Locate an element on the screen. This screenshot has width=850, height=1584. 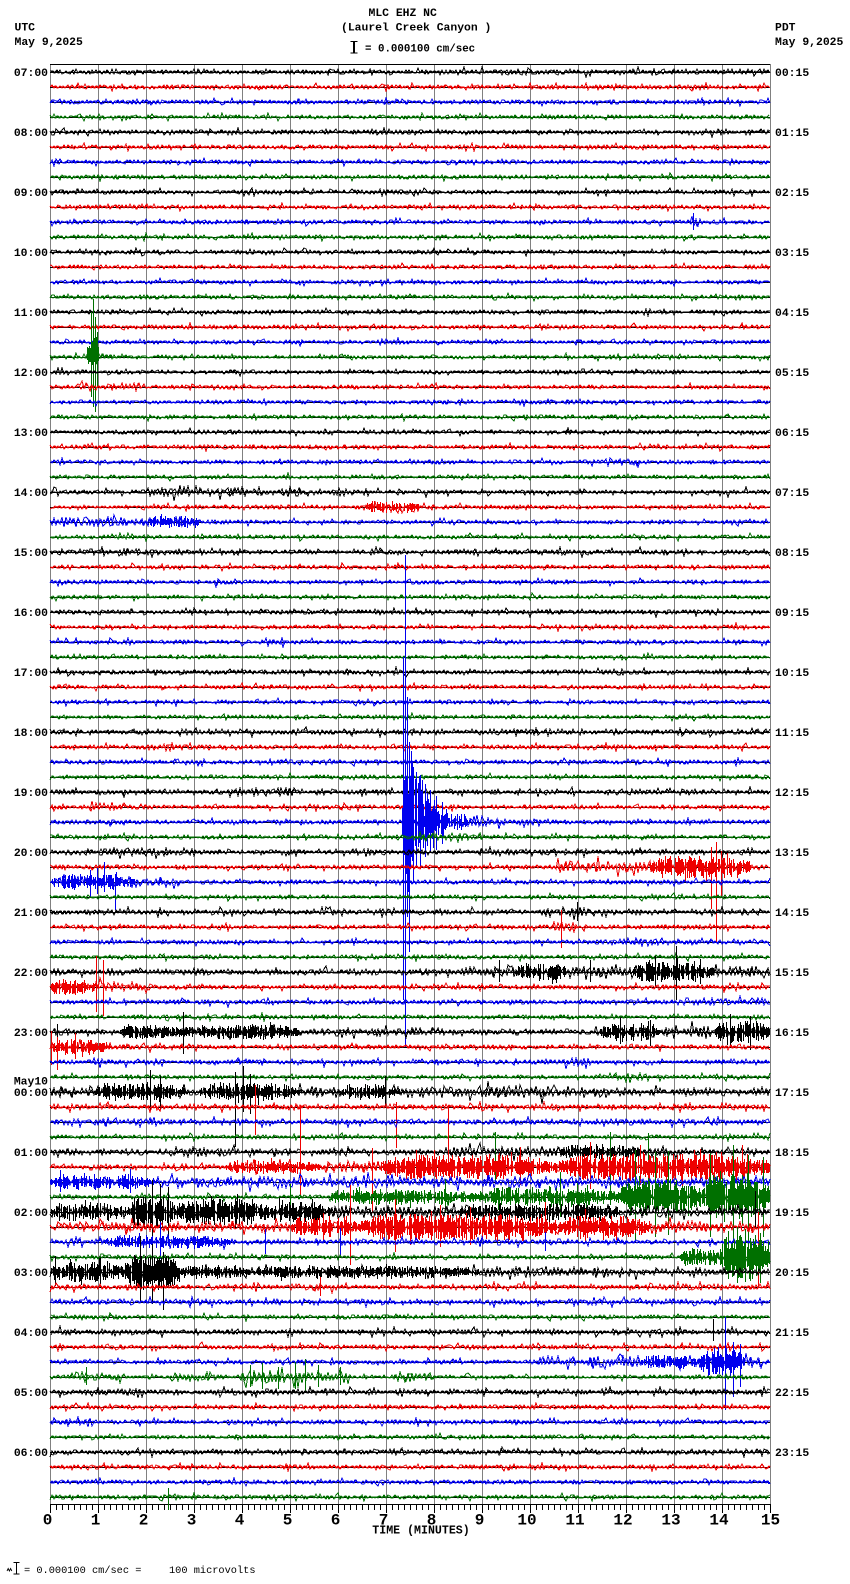
svg-text: (Laurel Creek Canyon ) is located at coordinates (416, 29).